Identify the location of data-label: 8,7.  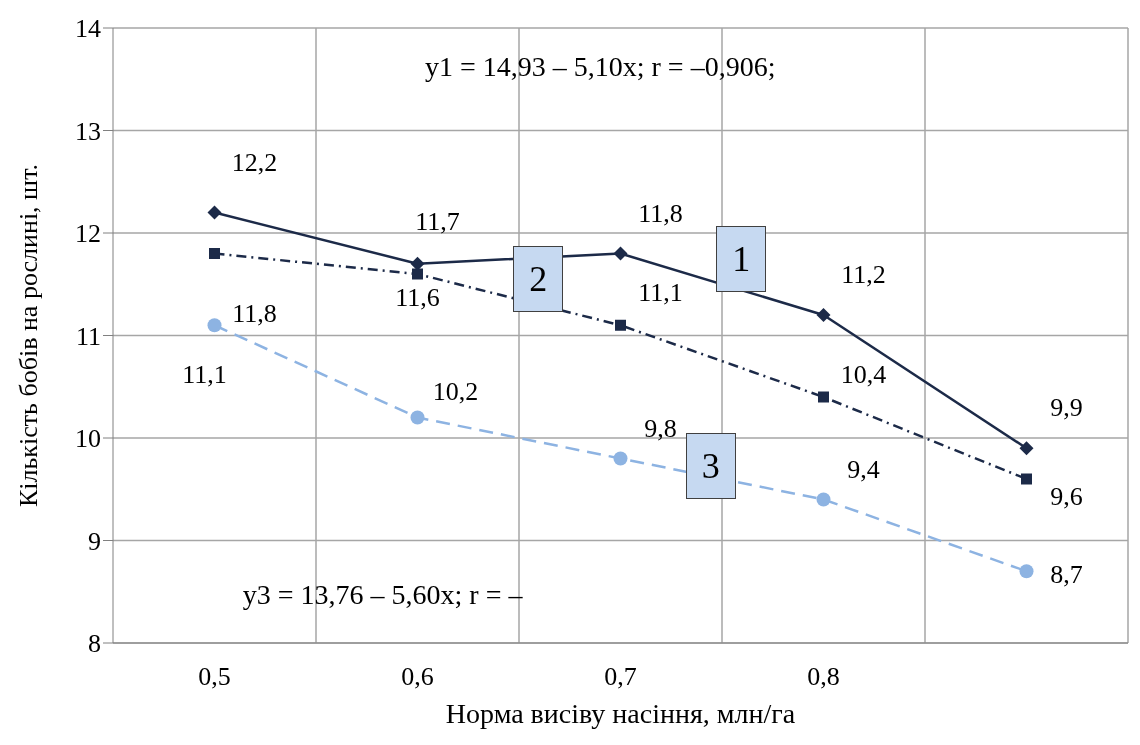
(1066, 575).